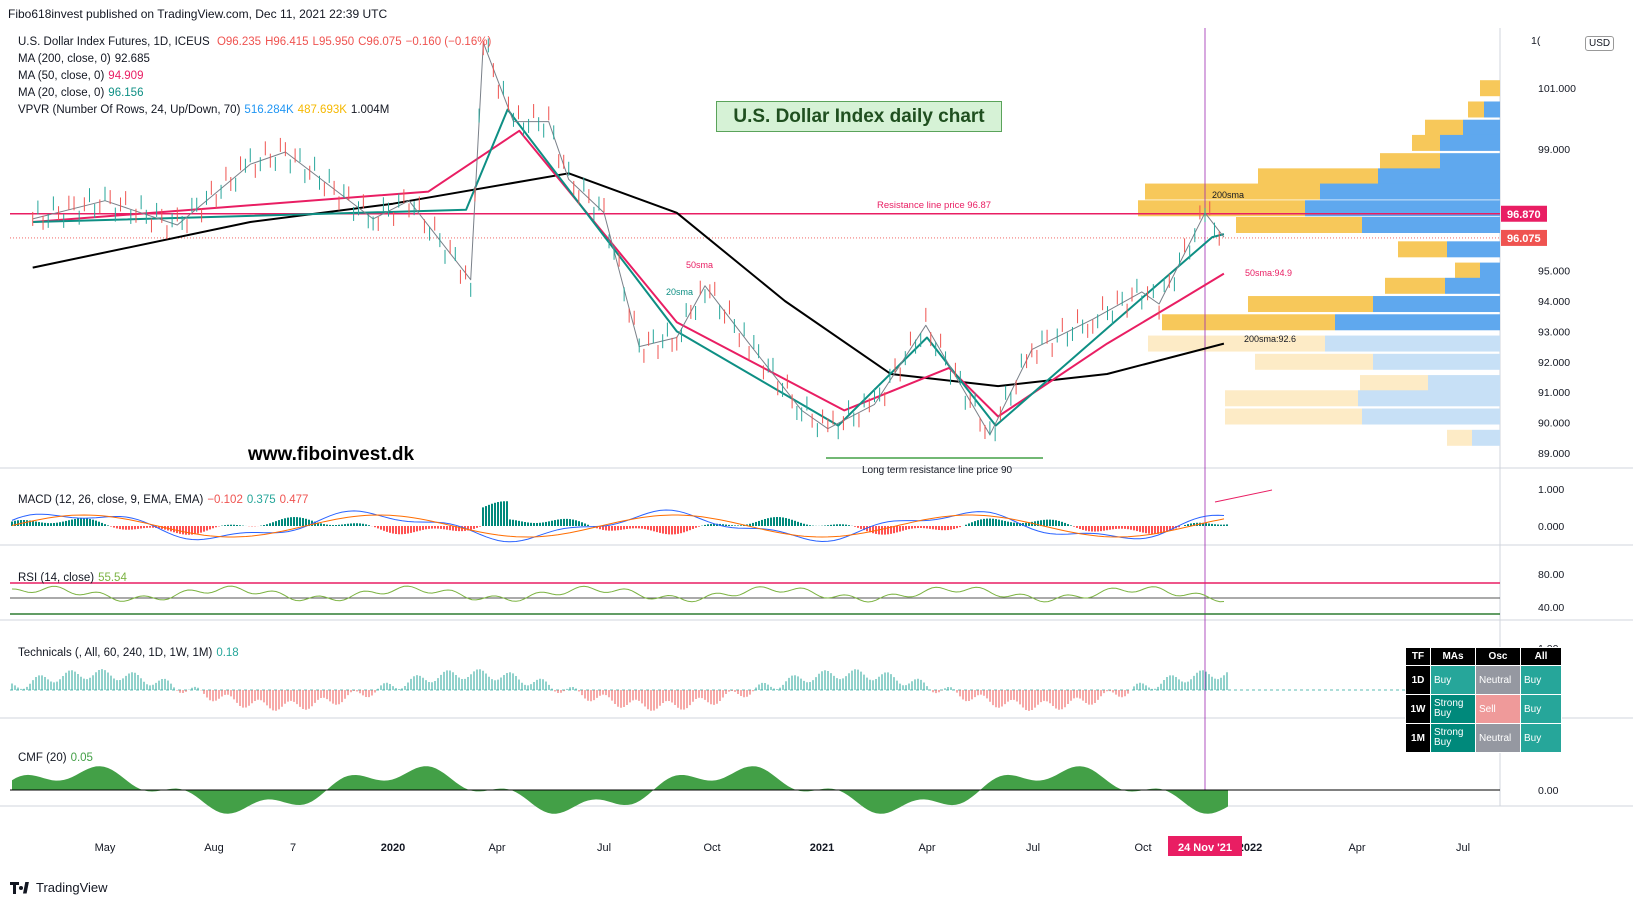 This screenshot has width=1633, height=902. I want to click on macd-signal-line, so click(618, 526).